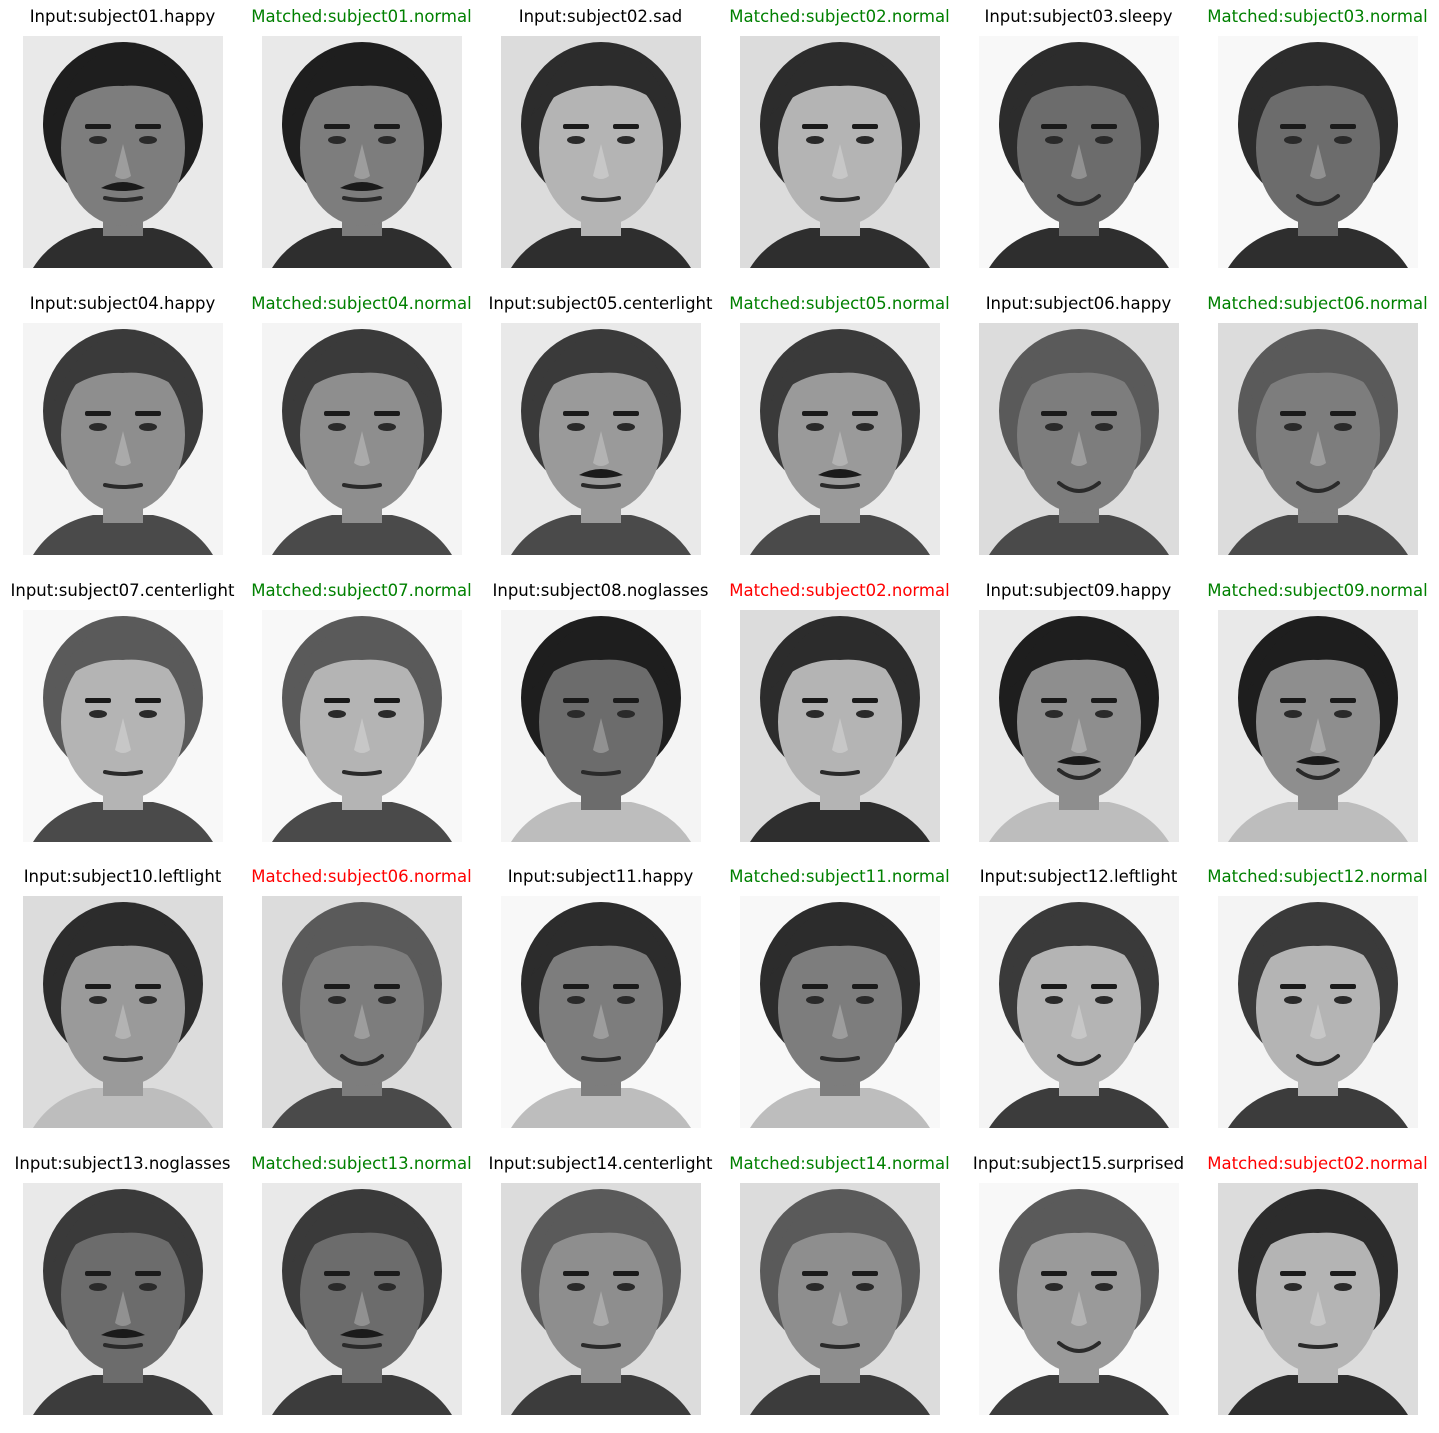 The image size is (1439, 1433). I want to click on input-face-cell: Input:subject01.happy, so click(122, 143).